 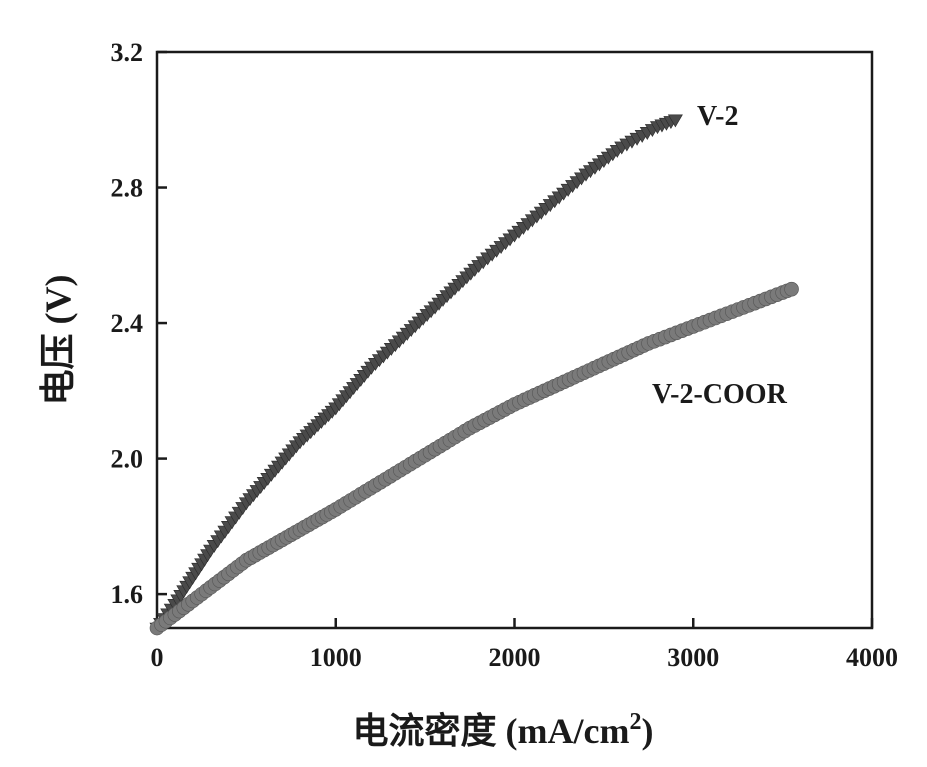 I want to click on x-tick-label: 1000, so click(x=336, y=657).